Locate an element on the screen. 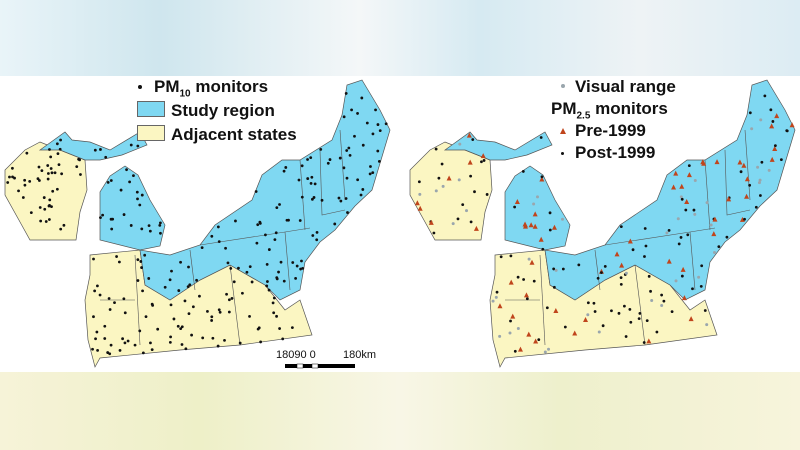 This screenshot has width=800, height=450. legend-sub: 2.5 is located at coordinates (583, 116).